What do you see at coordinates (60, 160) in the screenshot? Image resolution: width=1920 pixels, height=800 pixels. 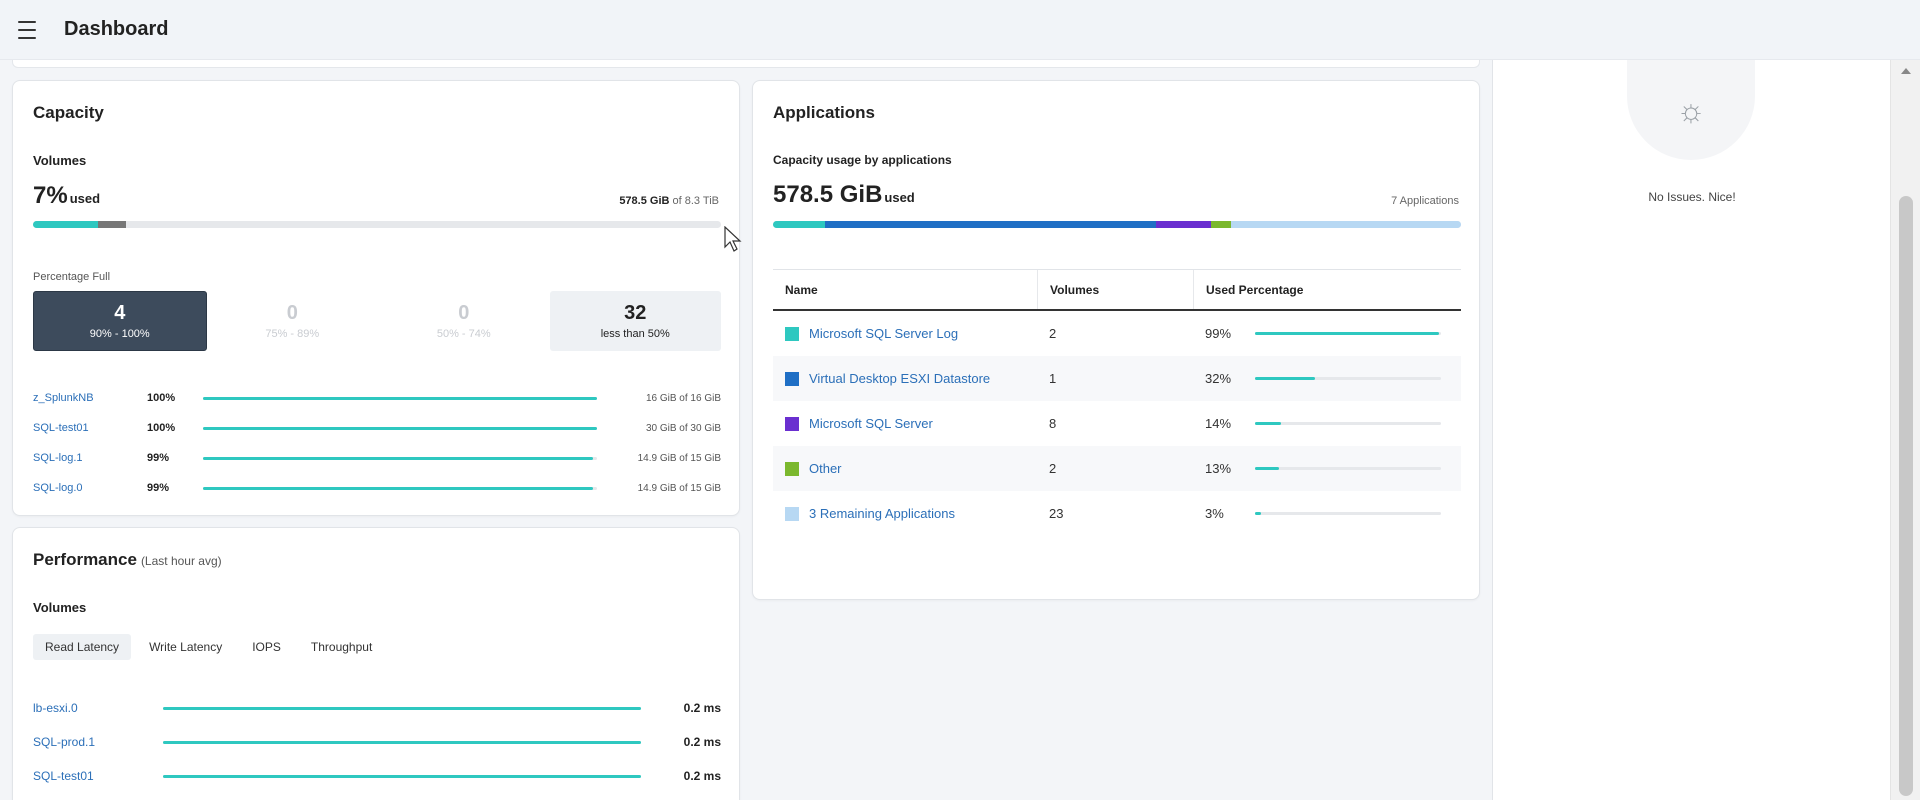 I see `capacity-volumes-label: Volumes` at bounding box center [60, 160].